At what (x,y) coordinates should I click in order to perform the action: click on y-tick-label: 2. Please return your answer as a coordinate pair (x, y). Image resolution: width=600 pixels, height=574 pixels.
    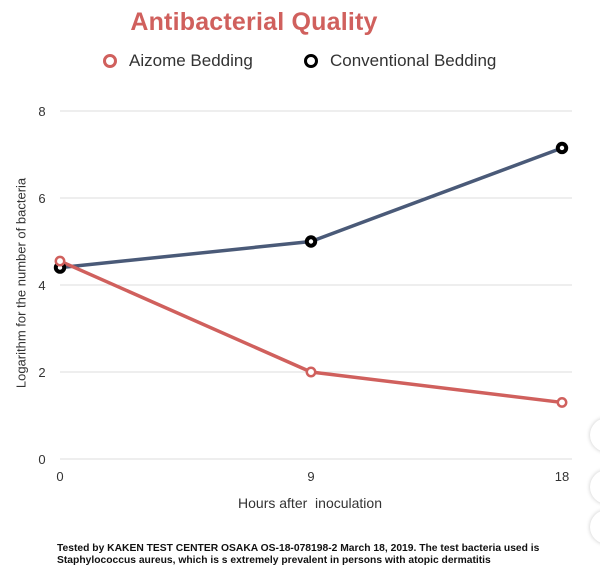
    Looking at the image, I should click on (41, 372).